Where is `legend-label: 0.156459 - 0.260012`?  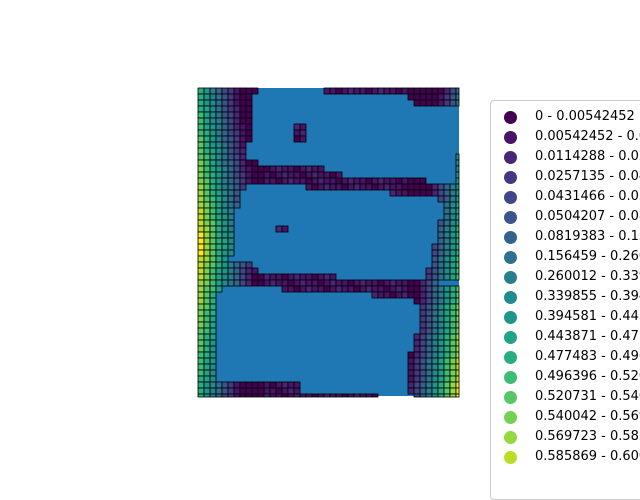 legend-label: 0.156459 - 0.260012 is located at coordinates (587, 256).